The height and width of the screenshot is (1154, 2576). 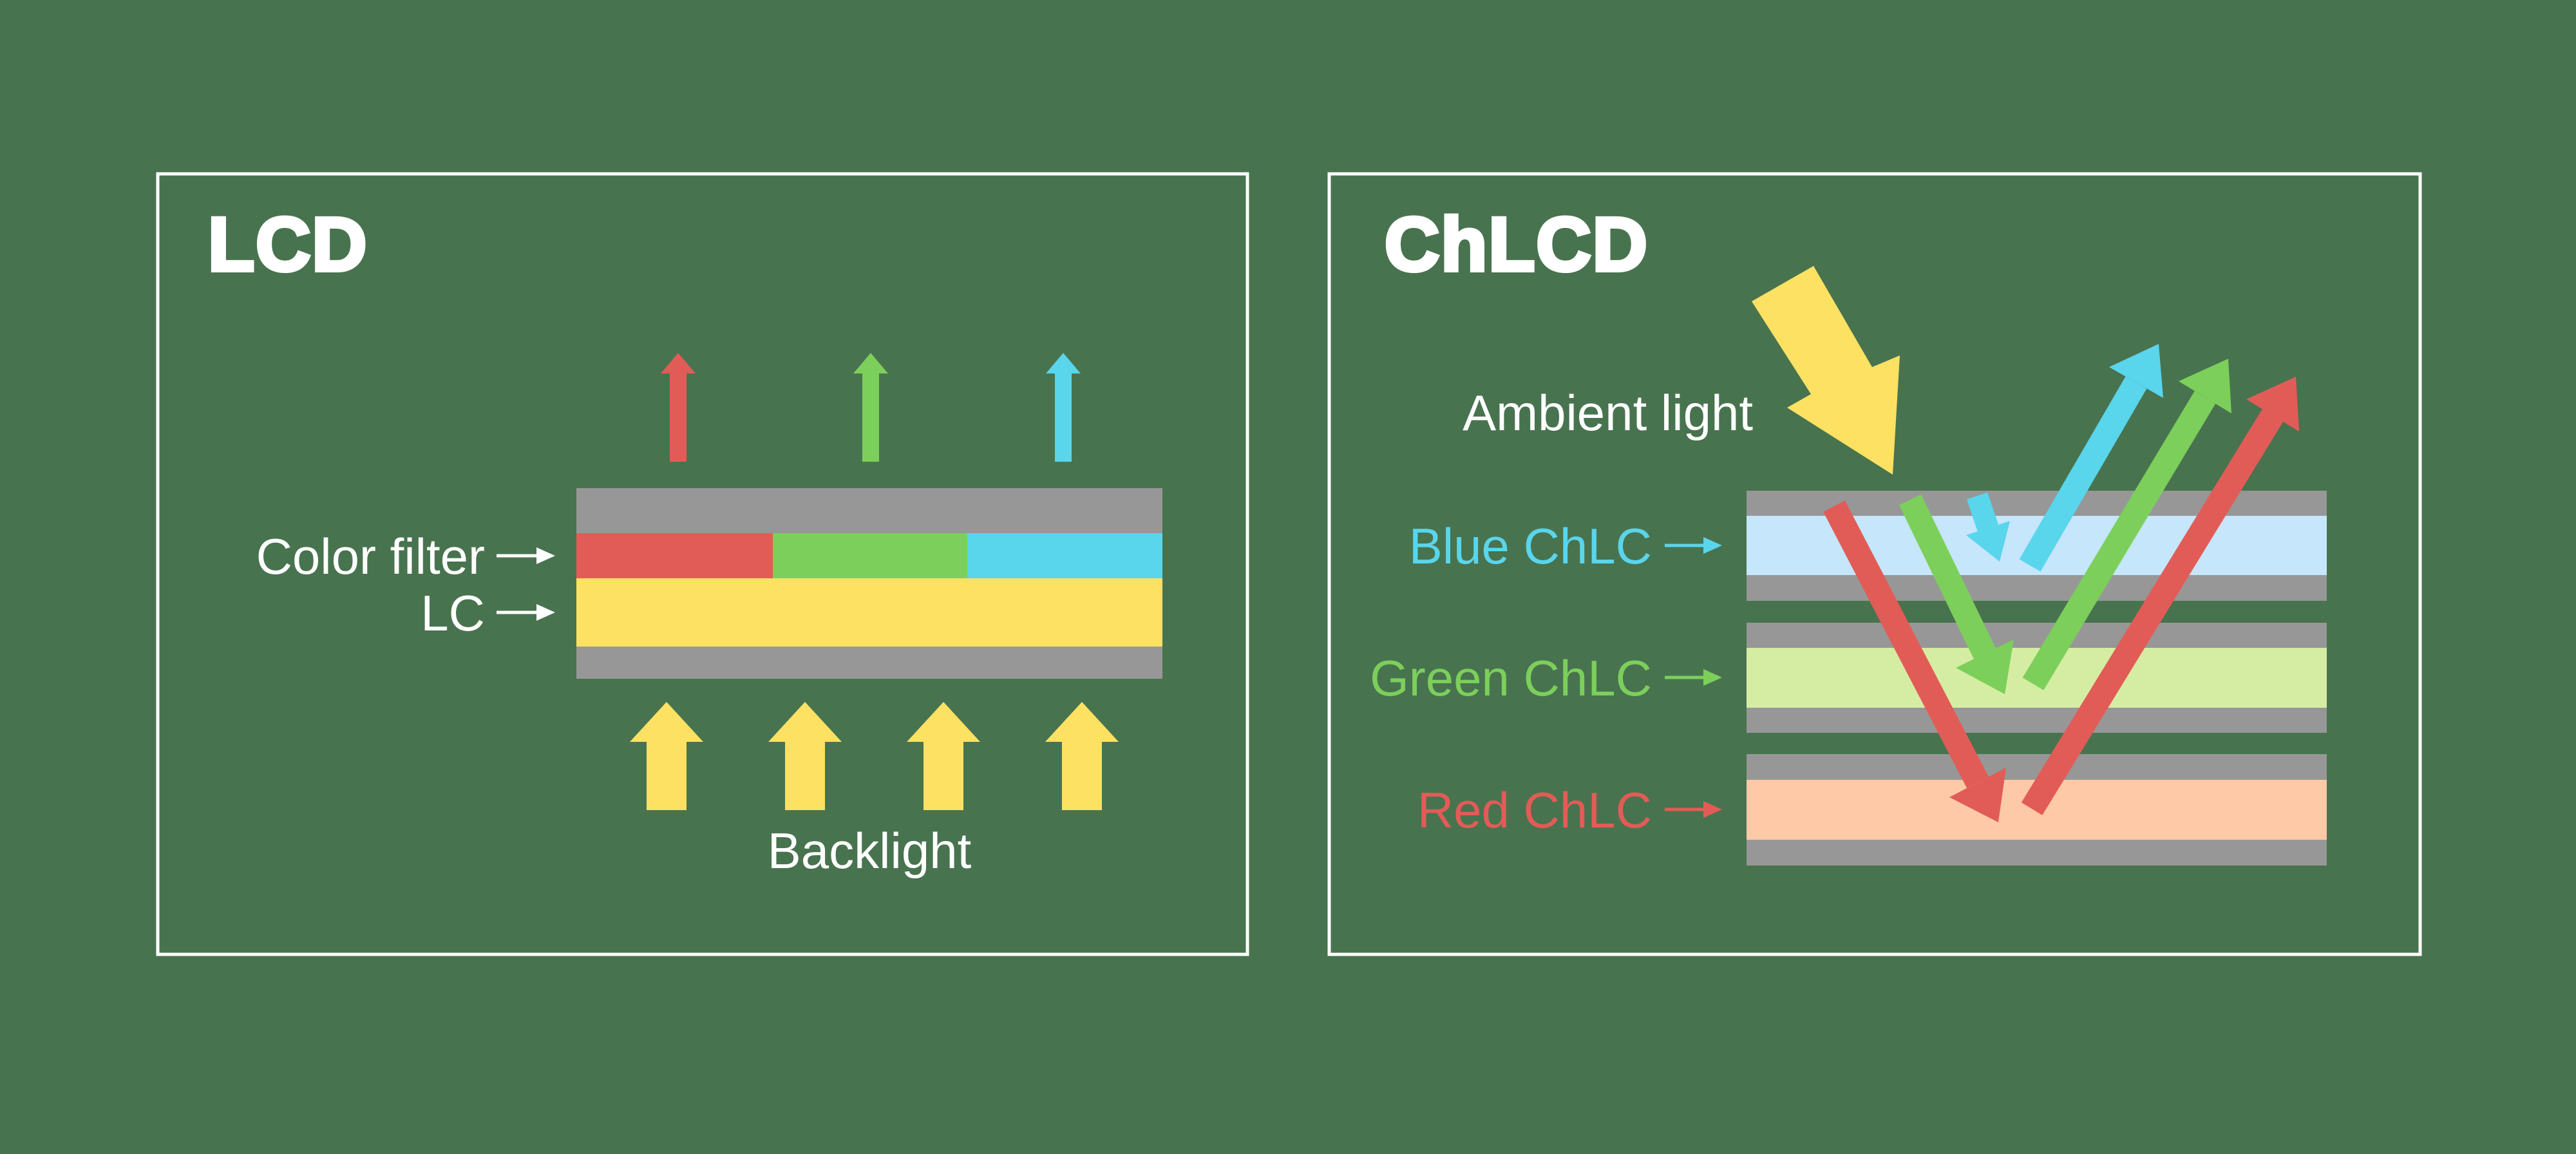 I want to click on green-stack-bottom-glass, so click(x=2037, y=720).